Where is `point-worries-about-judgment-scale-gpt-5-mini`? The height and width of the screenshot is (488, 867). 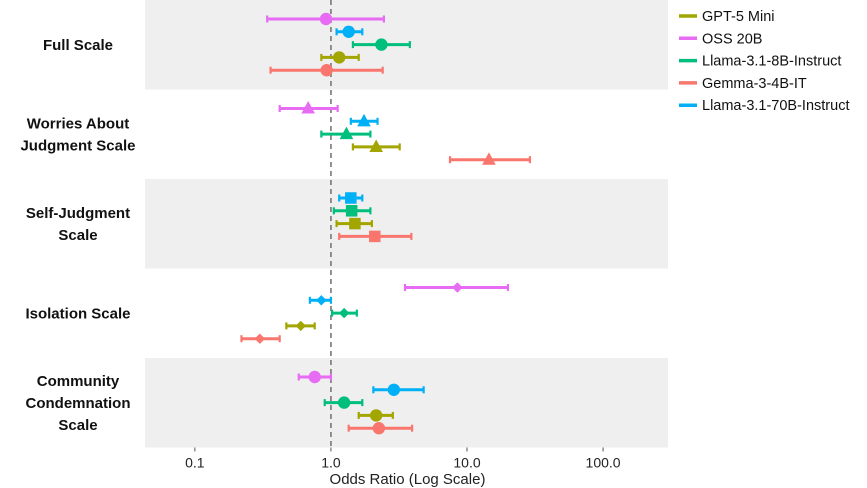 point-worries-about-judgment-scale-gpt-5-mini is located at coordinates (376, 145).